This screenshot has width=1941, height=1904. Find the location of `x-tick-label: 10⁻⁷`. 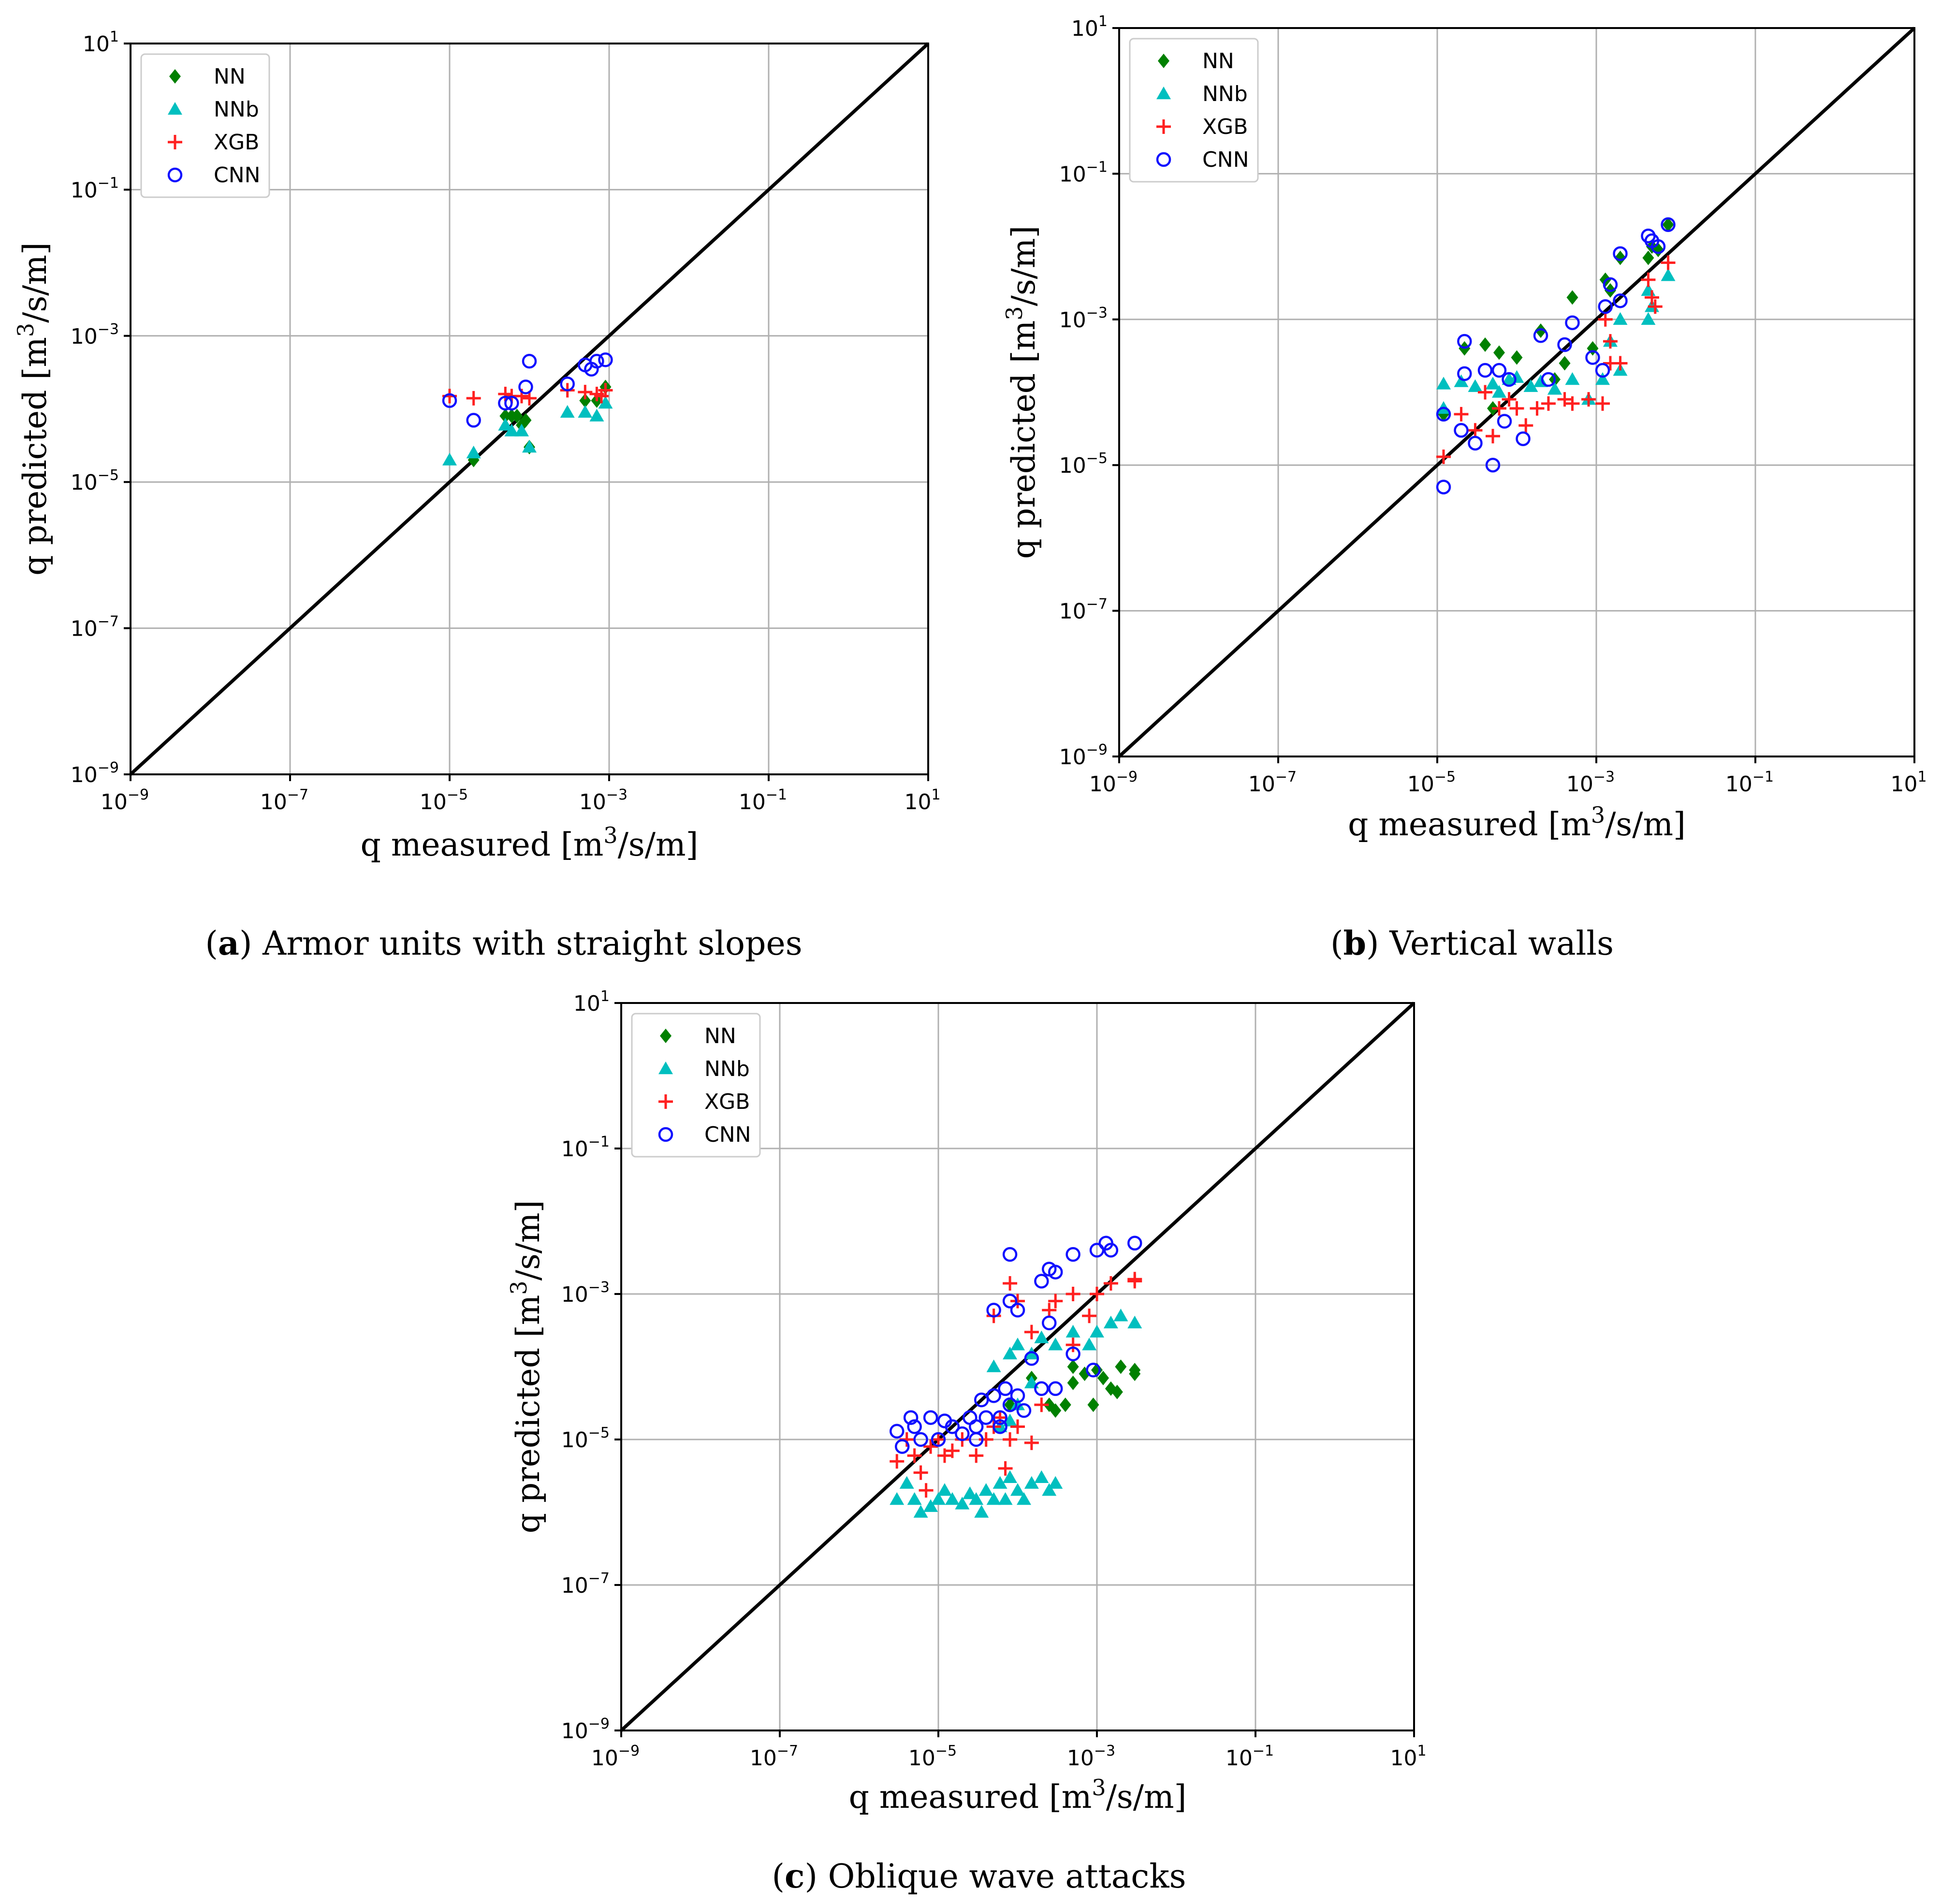

x-tick-label: 10⁻⁷ is located at coordinates (774, 1757).